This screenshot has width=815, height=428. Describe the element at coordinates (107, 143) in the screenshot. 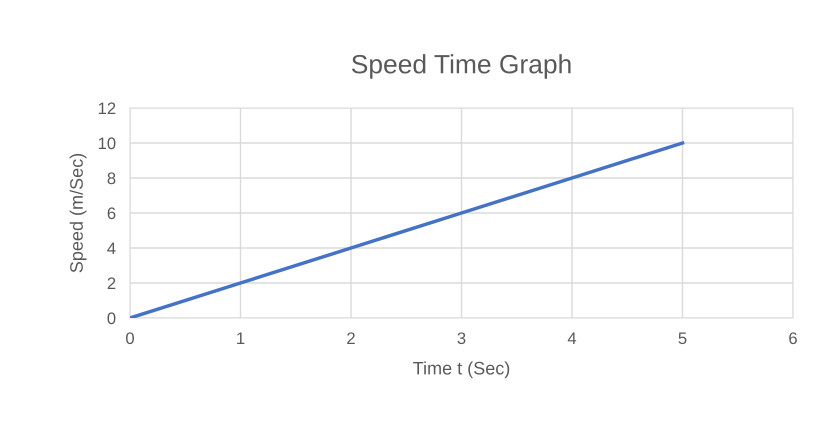

I see `y-tick-label: 10` at that location.